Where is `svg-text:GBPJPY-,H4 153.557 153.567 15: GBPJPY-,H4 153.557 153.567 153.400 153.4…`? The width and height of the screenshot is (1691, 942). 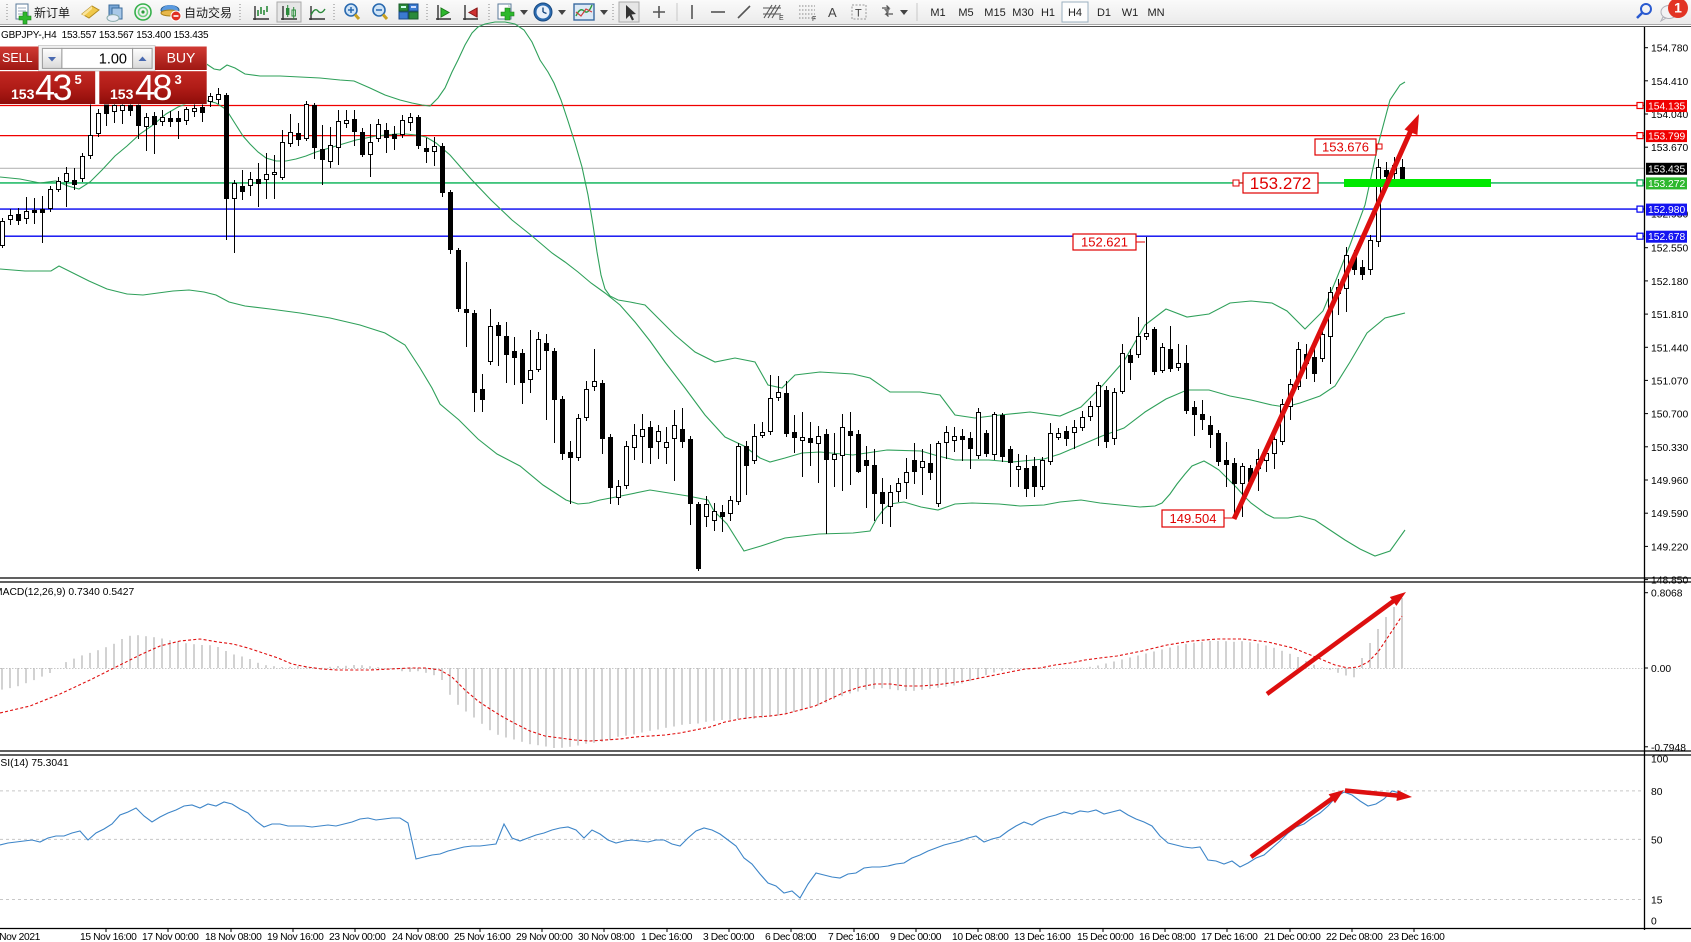
svg-text:GBPJPY-,H4 153.557 153.567 15: GBPJPY-,H4 153.557 153.567 153.400 153.4… is located at coordinates (105, 35).